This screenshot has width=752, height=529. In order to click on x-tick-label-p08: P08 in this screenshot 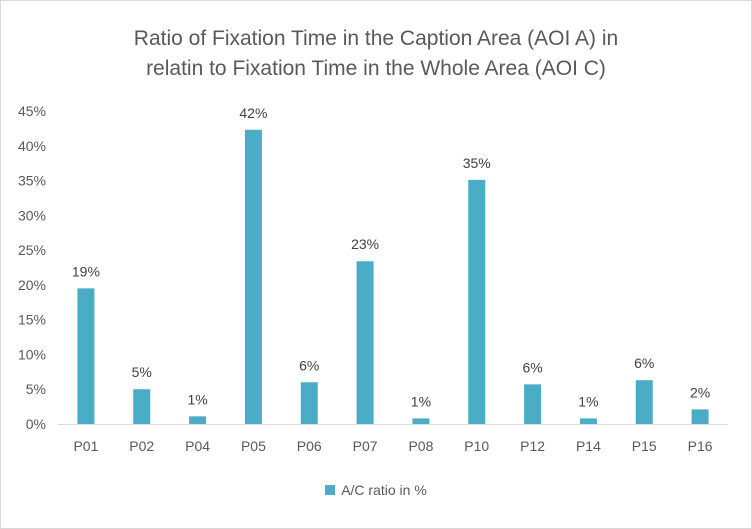, I will do `click(420, 446)`.